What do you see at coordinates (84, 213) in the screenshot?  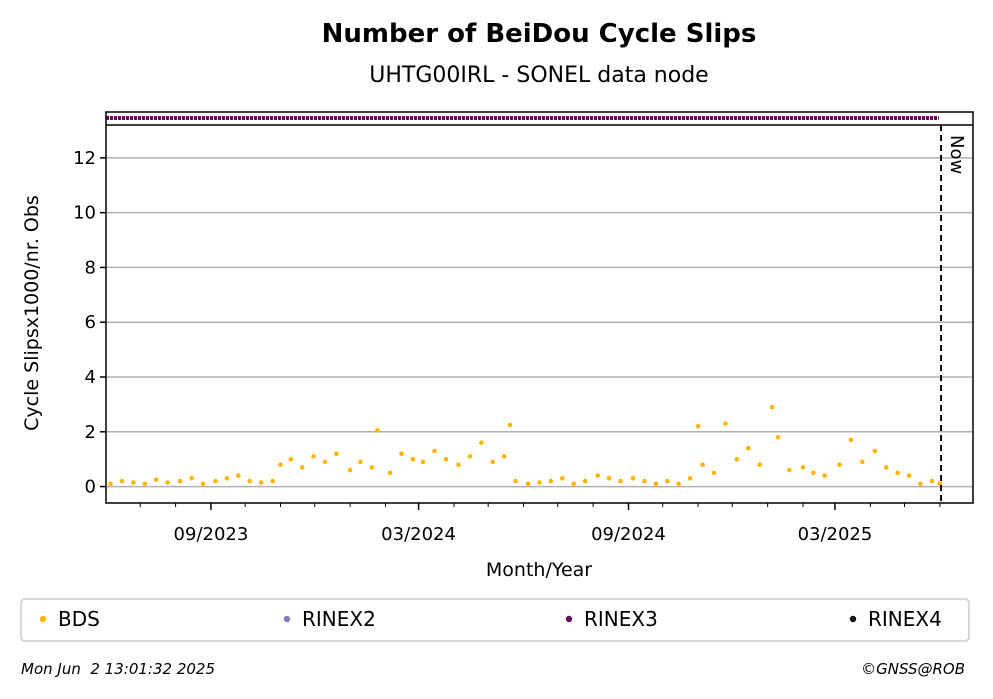 I see `y-tick-label: 10` at bounding box center [84, 213].